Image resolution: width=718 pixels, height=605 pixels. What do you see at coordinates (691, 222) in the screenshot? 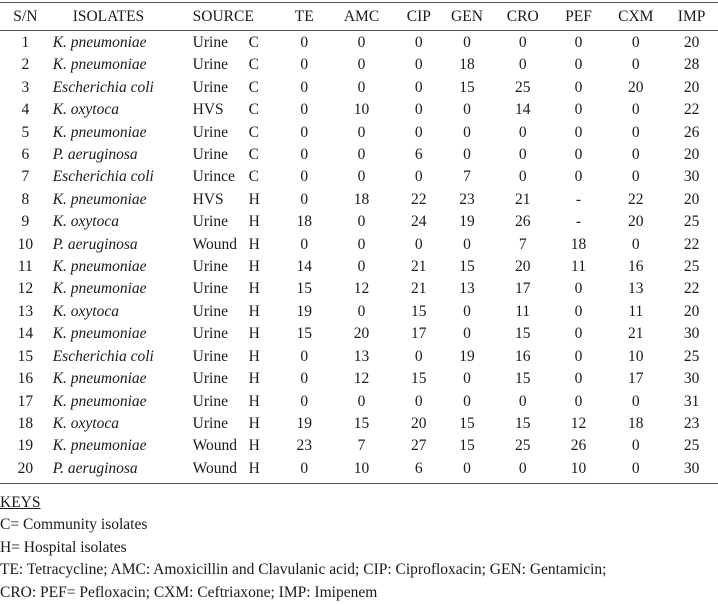
I see `cell-imp: 25` at bounding box center [691, 222].